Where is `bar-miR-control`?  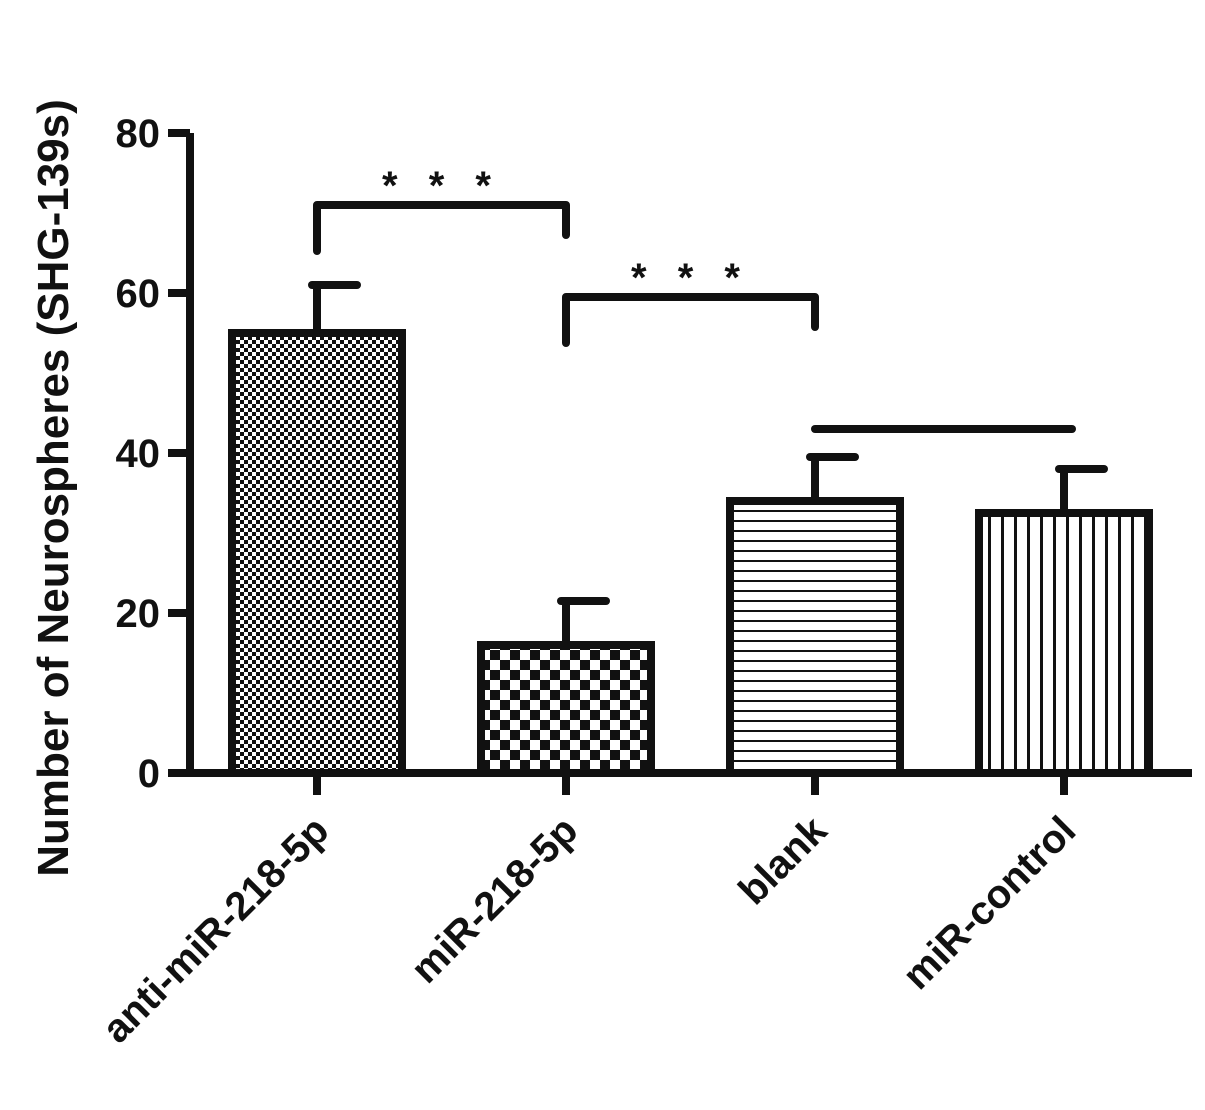 bar-miR-control is located at coordinates (1064, 643).